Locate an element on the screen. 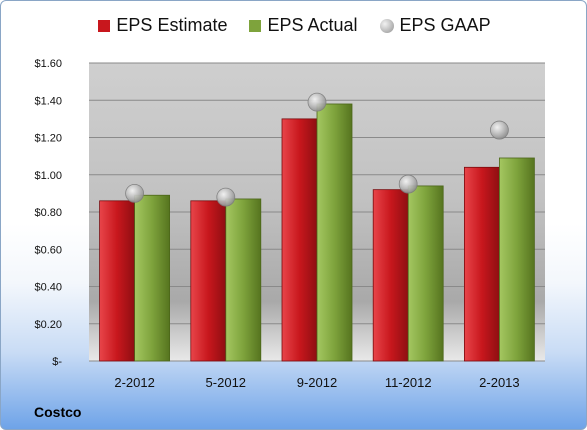  y-tick-label: $1.40 is located at coordinates (48, 101).